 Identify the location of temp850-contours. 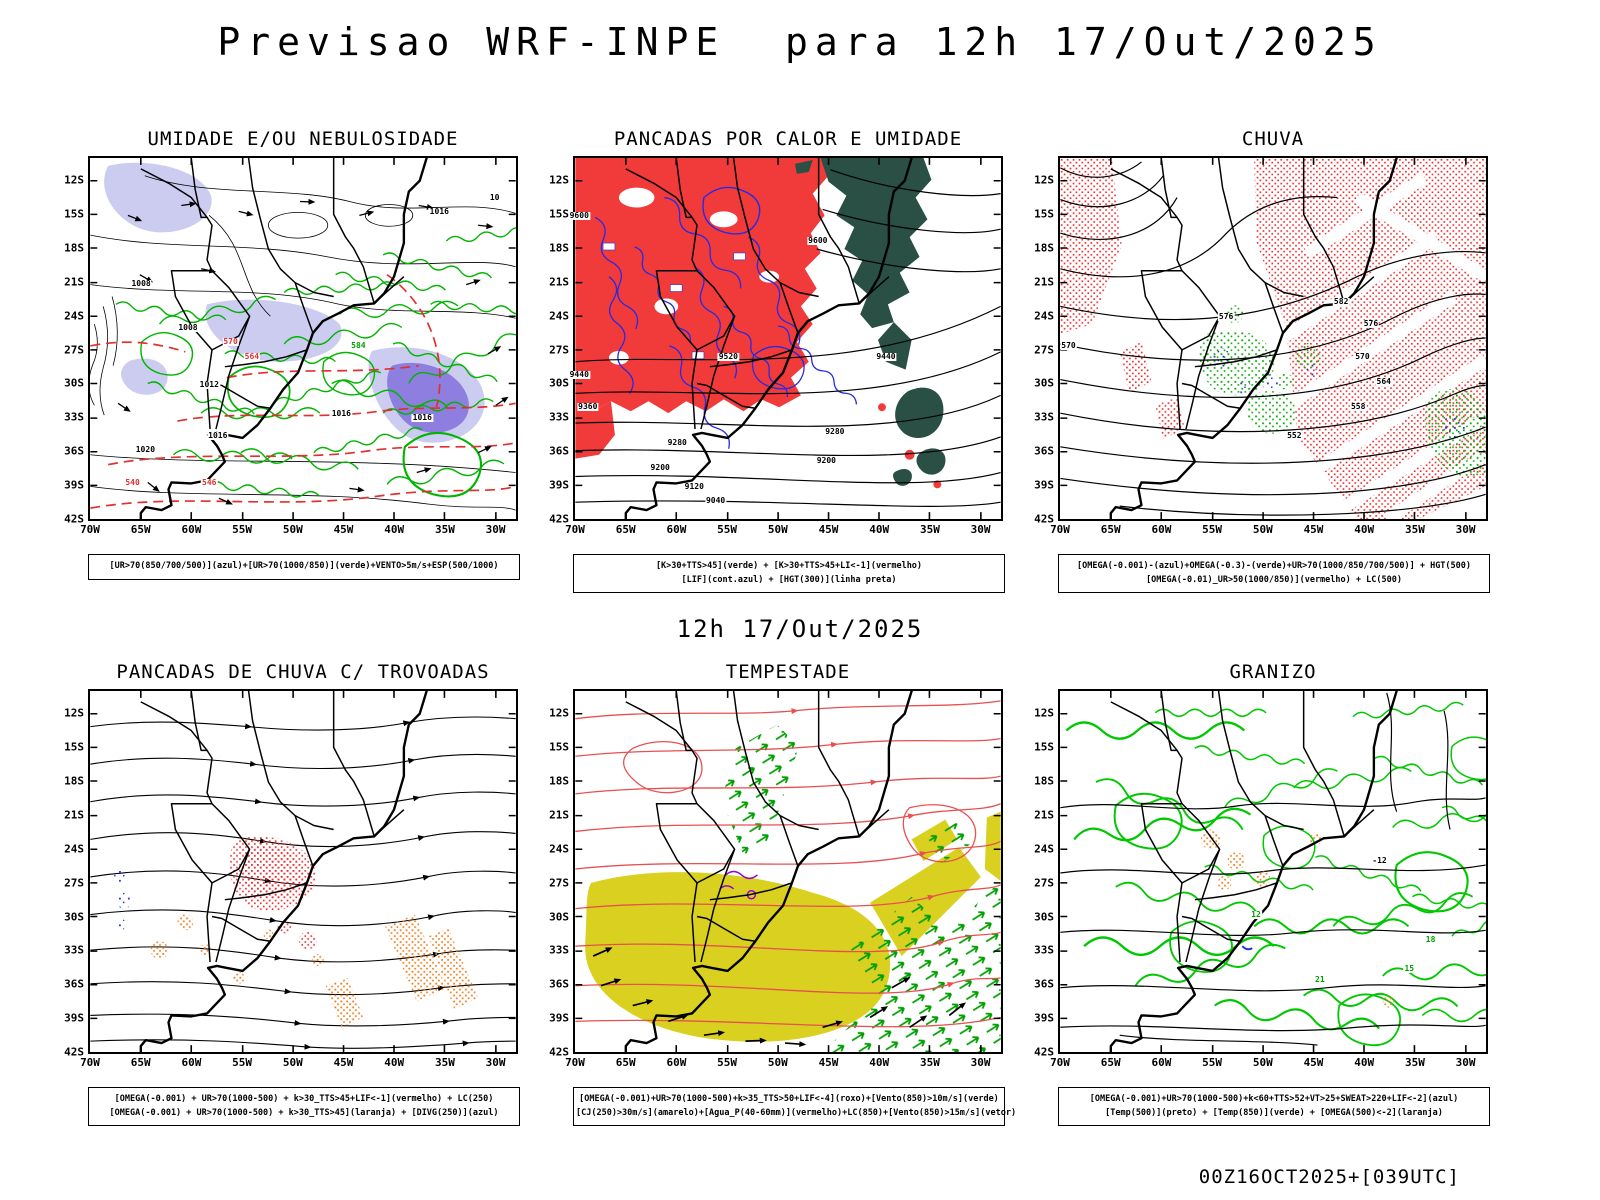
(1275, 874).